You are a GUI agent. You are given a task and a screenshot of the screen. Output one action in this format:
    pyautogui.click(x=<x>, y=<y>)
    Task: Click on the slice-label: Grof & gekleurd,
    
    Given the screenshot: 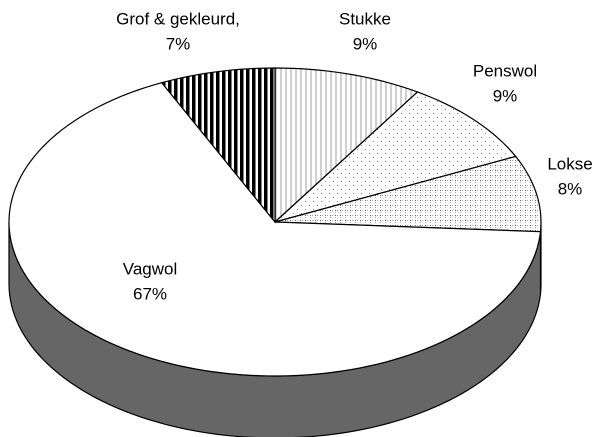 What is the action you would take?
    pyautogui.click(x=178, y=18)
    